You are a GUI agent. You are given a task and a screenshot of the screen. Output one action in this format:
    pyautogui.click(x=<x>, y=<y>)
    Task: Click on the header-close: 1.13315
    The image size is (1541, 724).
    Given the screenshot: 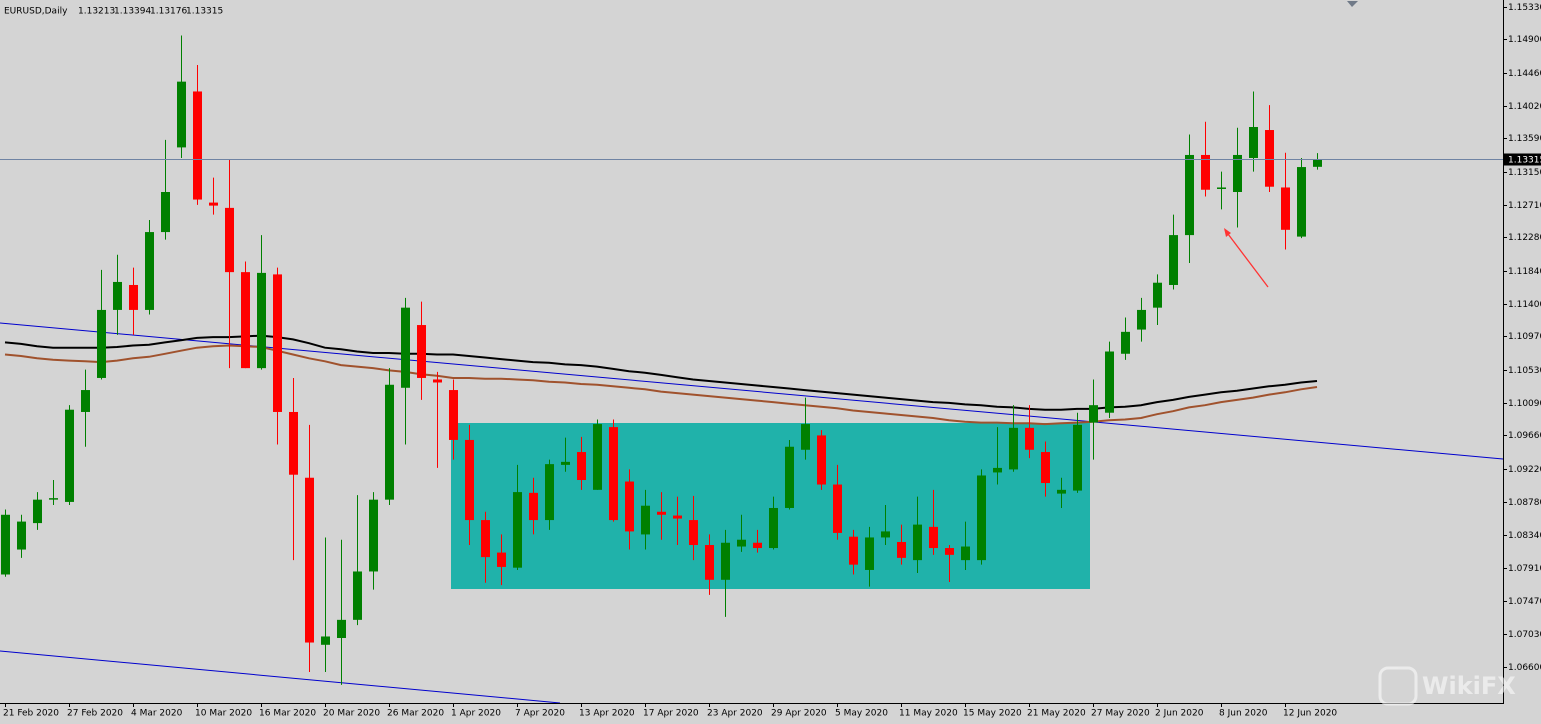 What is the action you would take?
    pyautogui.click(x=204, y=12)
    